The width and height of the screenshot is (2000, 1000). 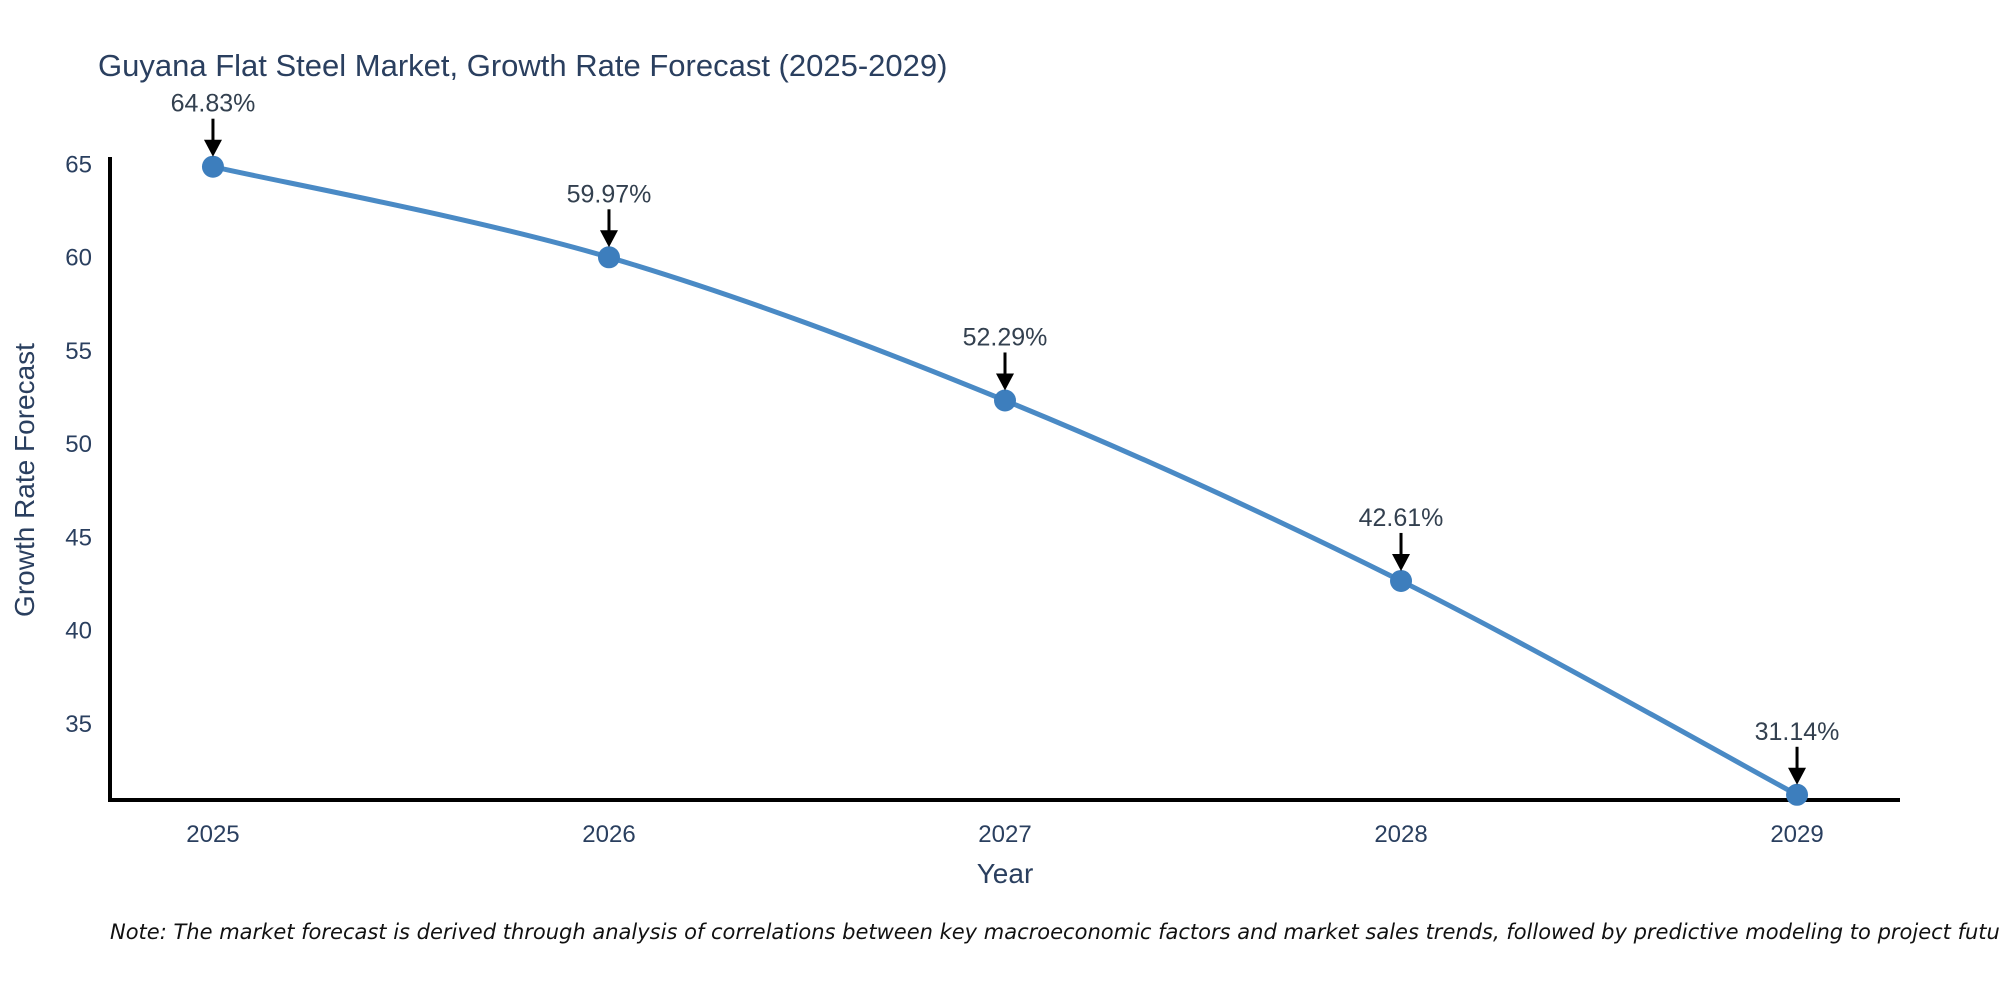 I want to click on y-tick-label: 50, so click(x=78, y=444).